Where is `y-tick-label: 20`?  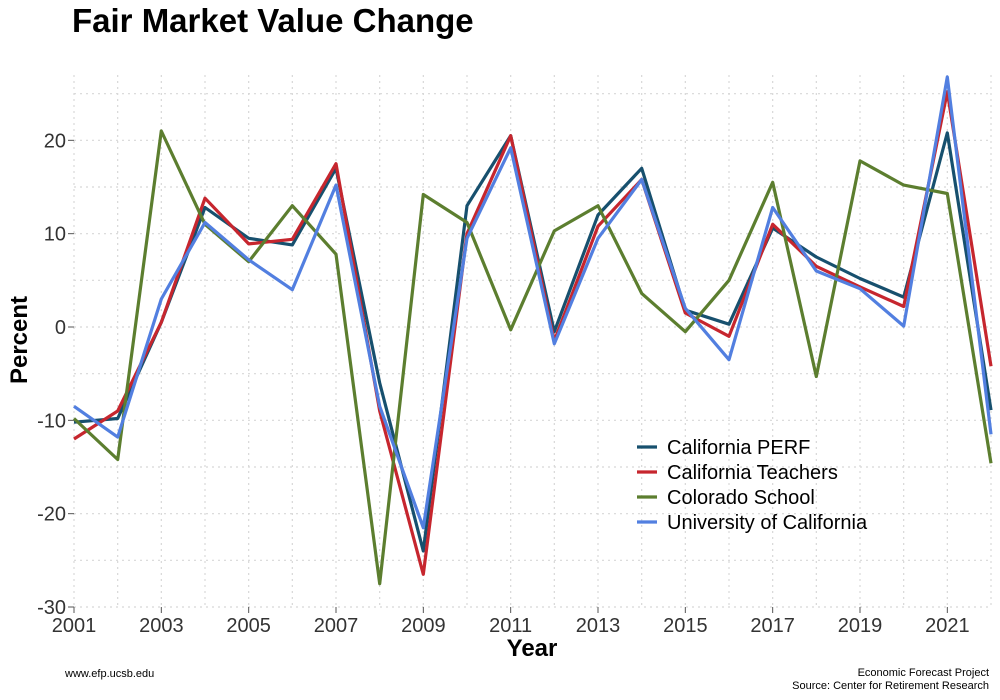 y-tick-label: 20 is located at coordinates (55, 141).